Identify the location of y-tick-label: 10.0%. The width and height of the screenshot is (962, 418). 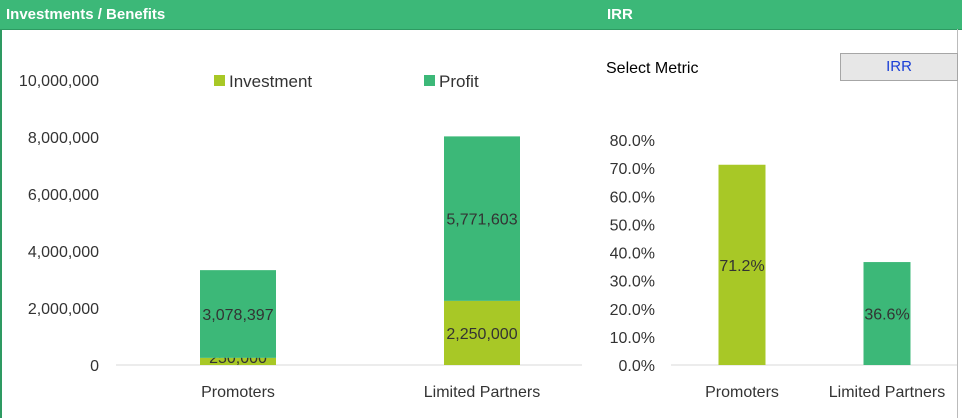
(632, 338).